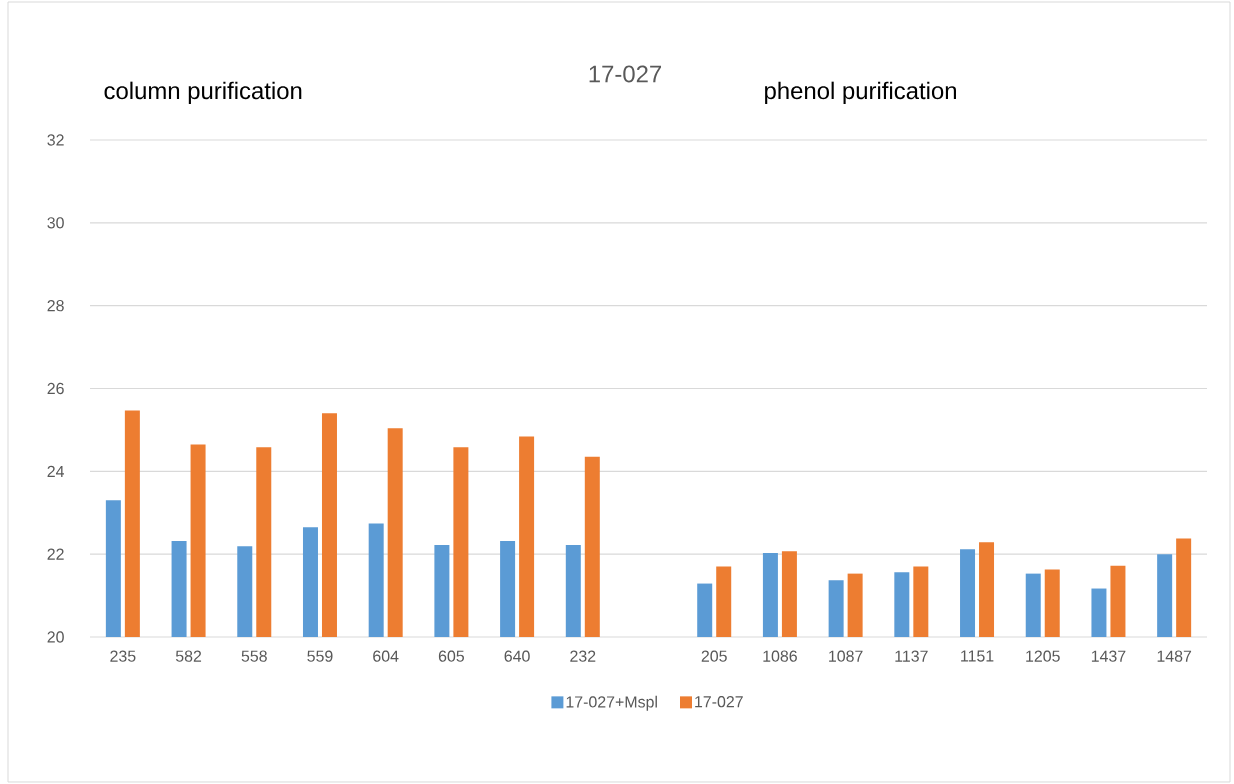  Describe the element at coordinates (188, 656) in the screenshot. I see `x-tick-label: 582` at that location.